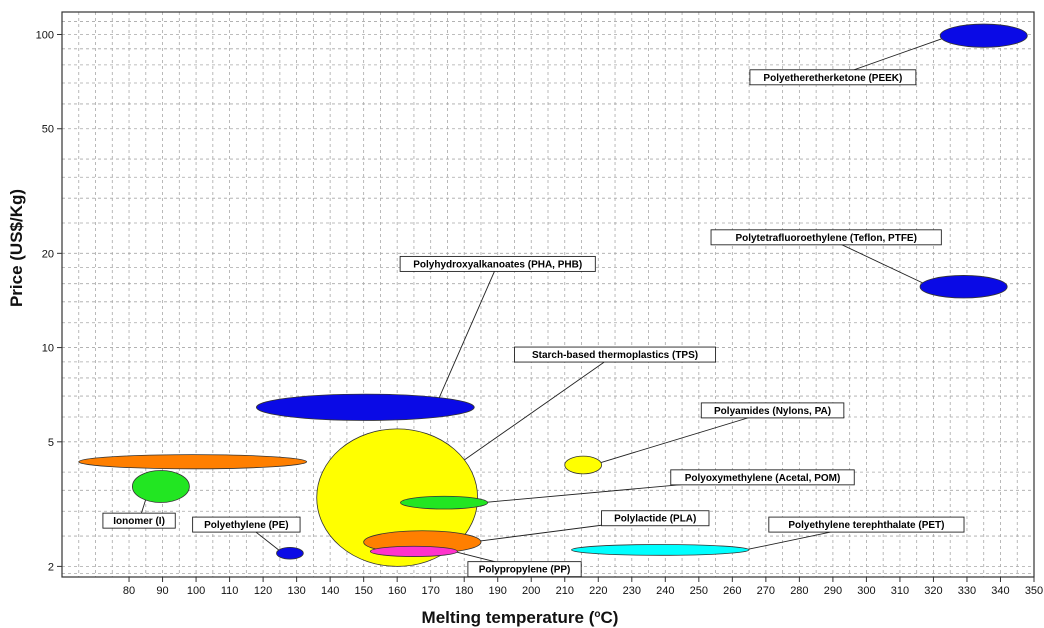 This screenshot has width=1044, height=628. What do you see at coordinates (363, 591) in the screenshot?
I see `x-tick-label: 150` at bounding box center [363, 591].